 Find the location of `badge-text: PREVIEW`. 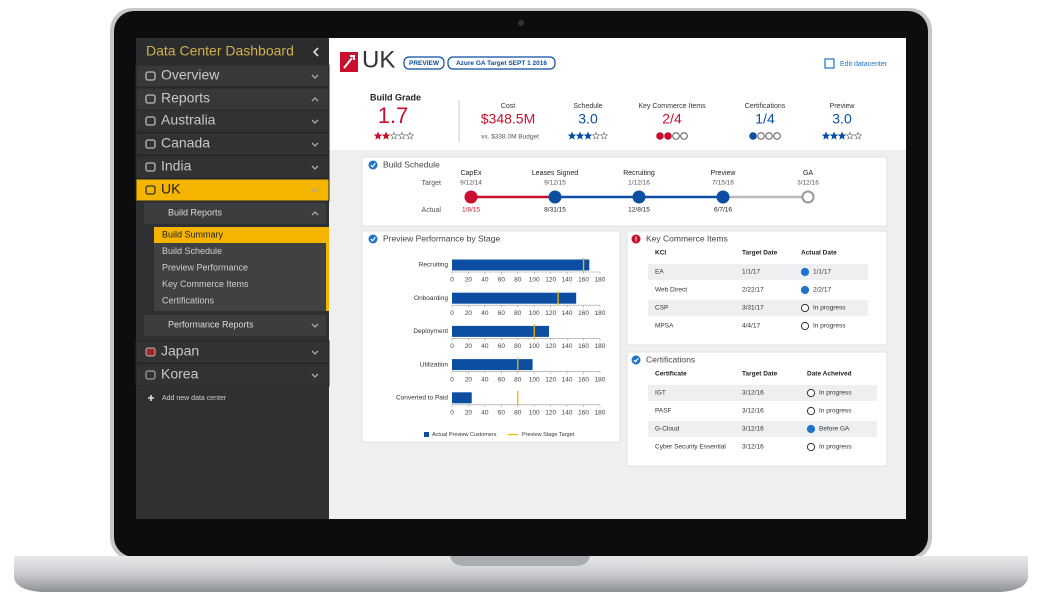

badge-text: PREVIEW is located at coordinates (424, 63).